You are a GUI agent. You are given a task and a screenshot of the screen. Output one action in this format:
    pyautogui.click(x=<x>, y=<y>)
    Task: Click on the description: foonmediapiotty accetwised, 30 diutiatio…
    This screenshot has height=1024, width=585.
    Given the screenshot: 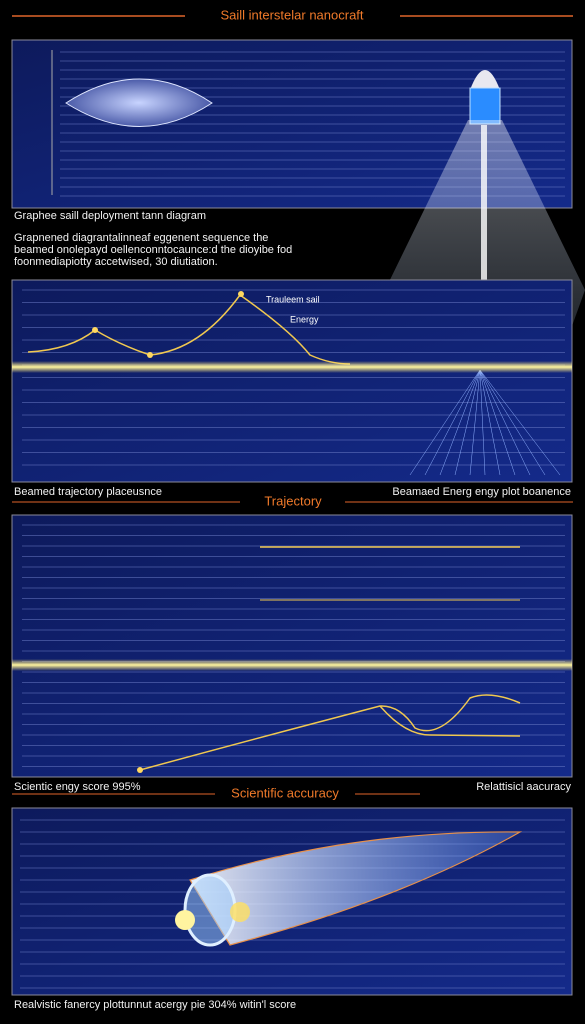 What is the action you would take?
    pyautogui.click(x=116, y=262)
    